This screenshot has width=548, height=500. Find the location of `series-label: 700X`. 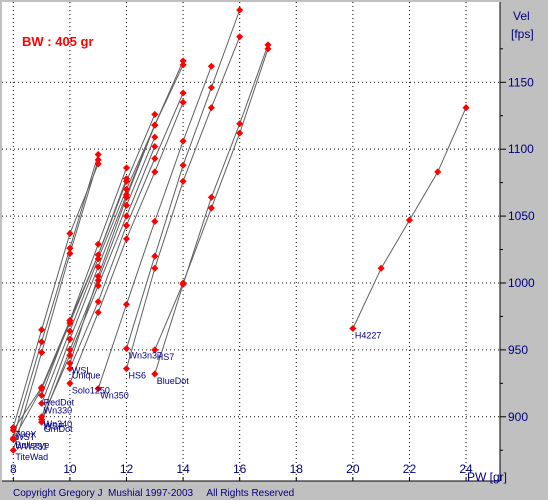

series-label: 700X is located at coordinates (25, 434).